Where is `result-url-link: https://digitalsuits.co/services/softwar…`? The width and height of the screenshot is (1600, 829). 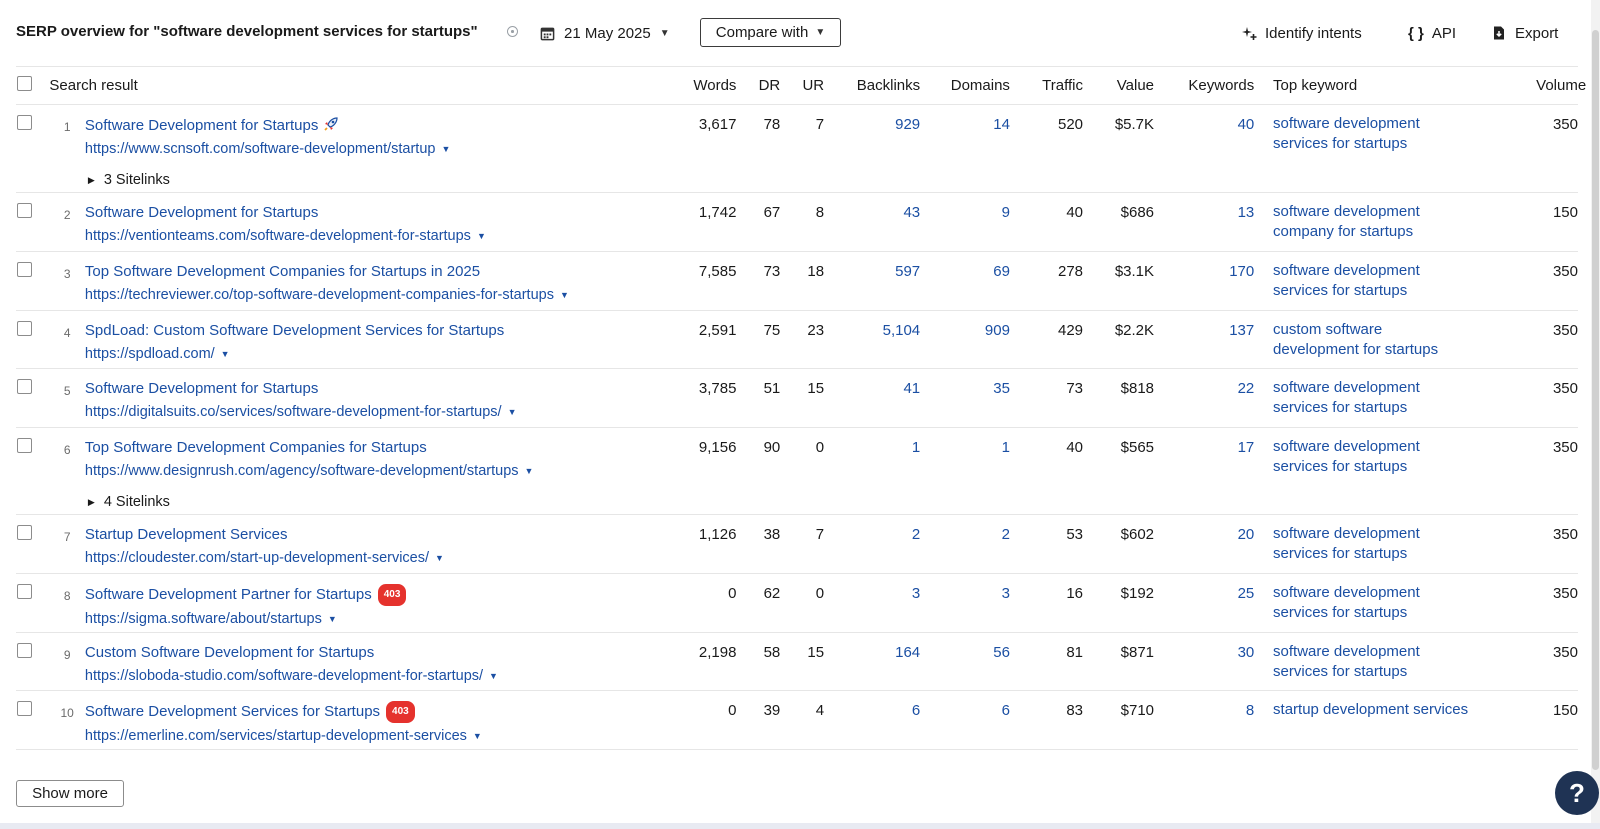
result-url-link: https://digitalsuits.co/services/softwar… is located at coordinates (367, 412).